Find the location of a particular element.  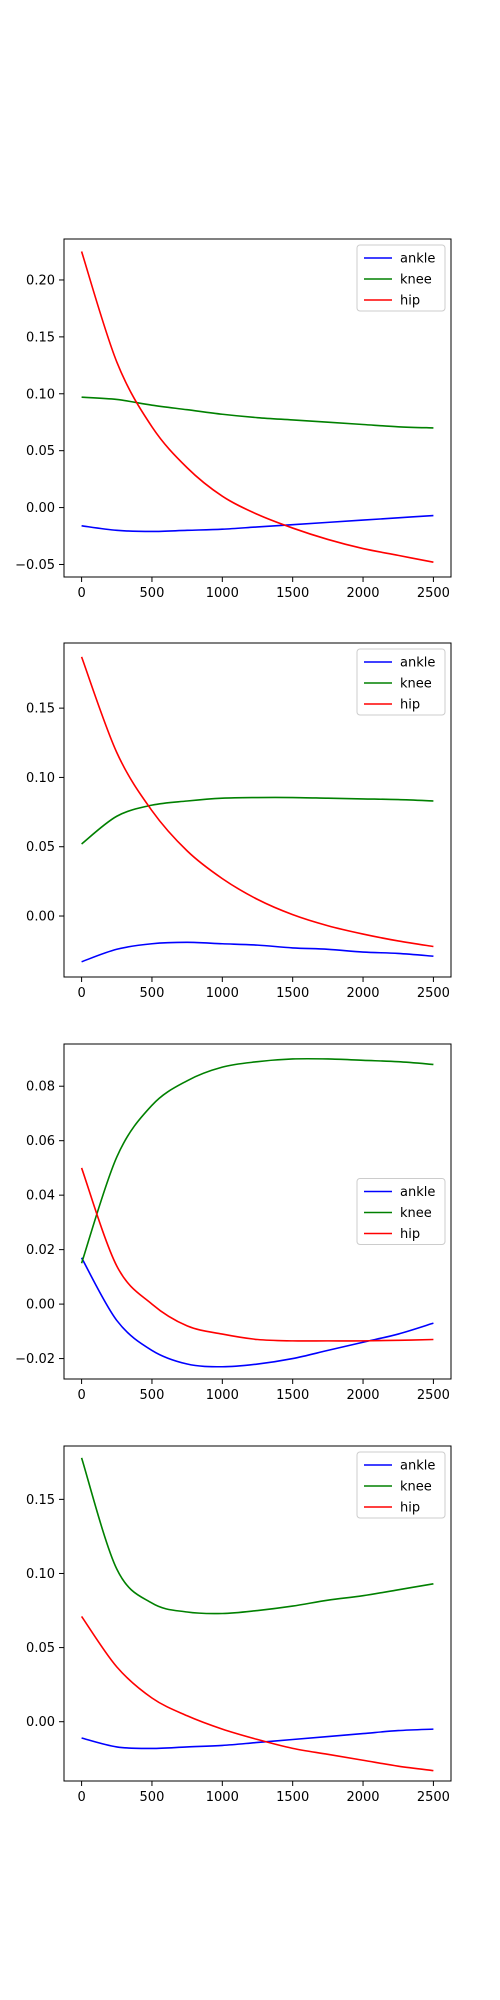

y-tick-label: 0.06 is located at coordinates (40, 1141).